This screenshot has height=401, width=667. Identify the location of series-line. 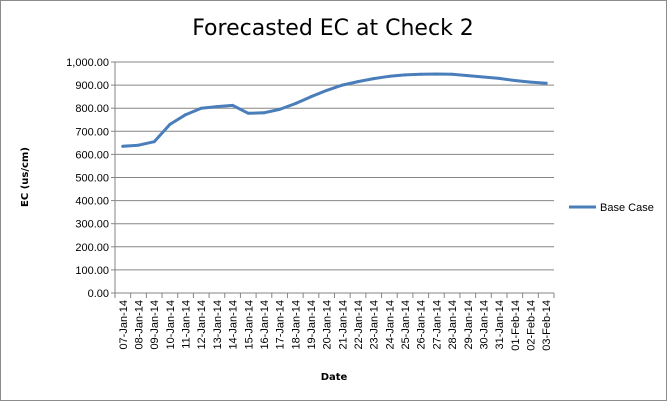
(334, 110).